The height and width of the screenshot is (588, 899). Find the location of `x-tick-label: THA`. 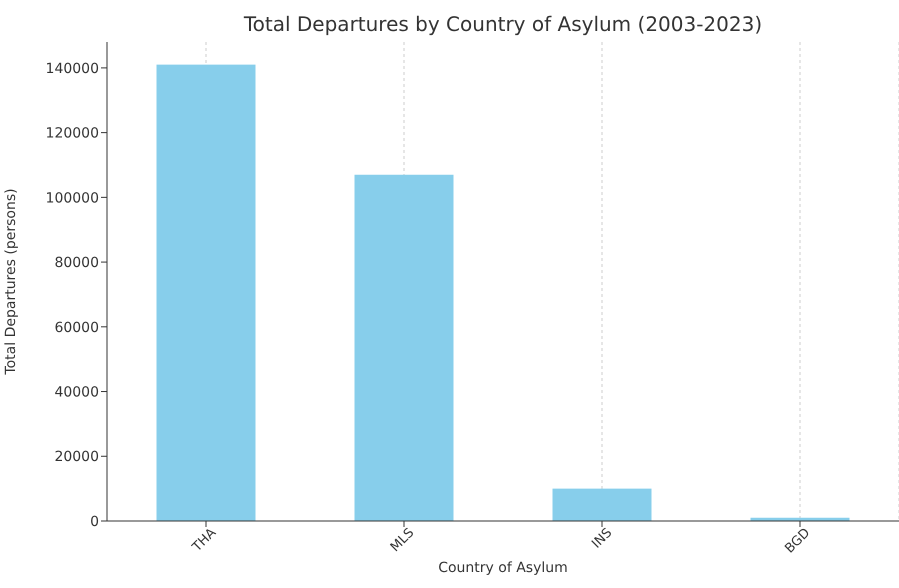

x-tick-label: THA is located at coordinates (204, 540).